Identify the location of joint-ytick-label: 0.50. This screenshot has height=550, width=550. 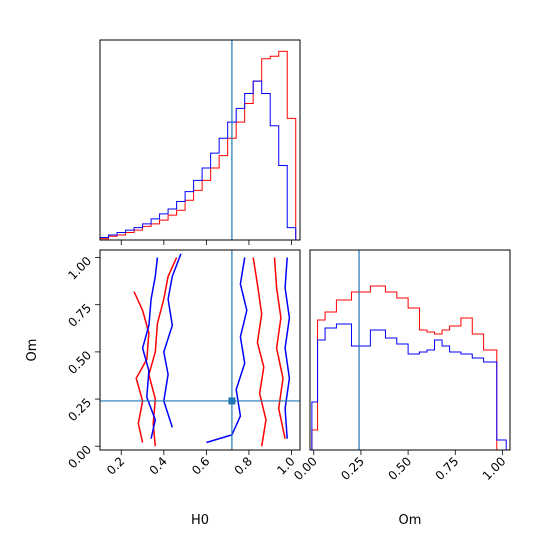
(79, 362).